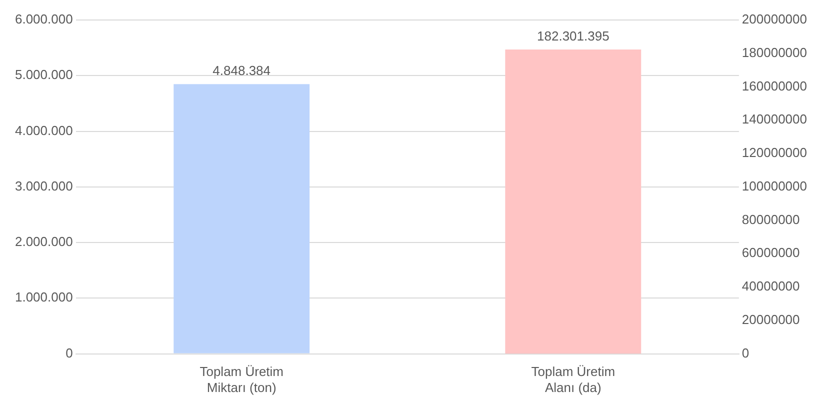 This screenshot has width=822, height=407. What do you see at coordinates (43, 186) in the screenshot?
I see `y-tick-label: 3.000.000` at bounding box center [43, 186].